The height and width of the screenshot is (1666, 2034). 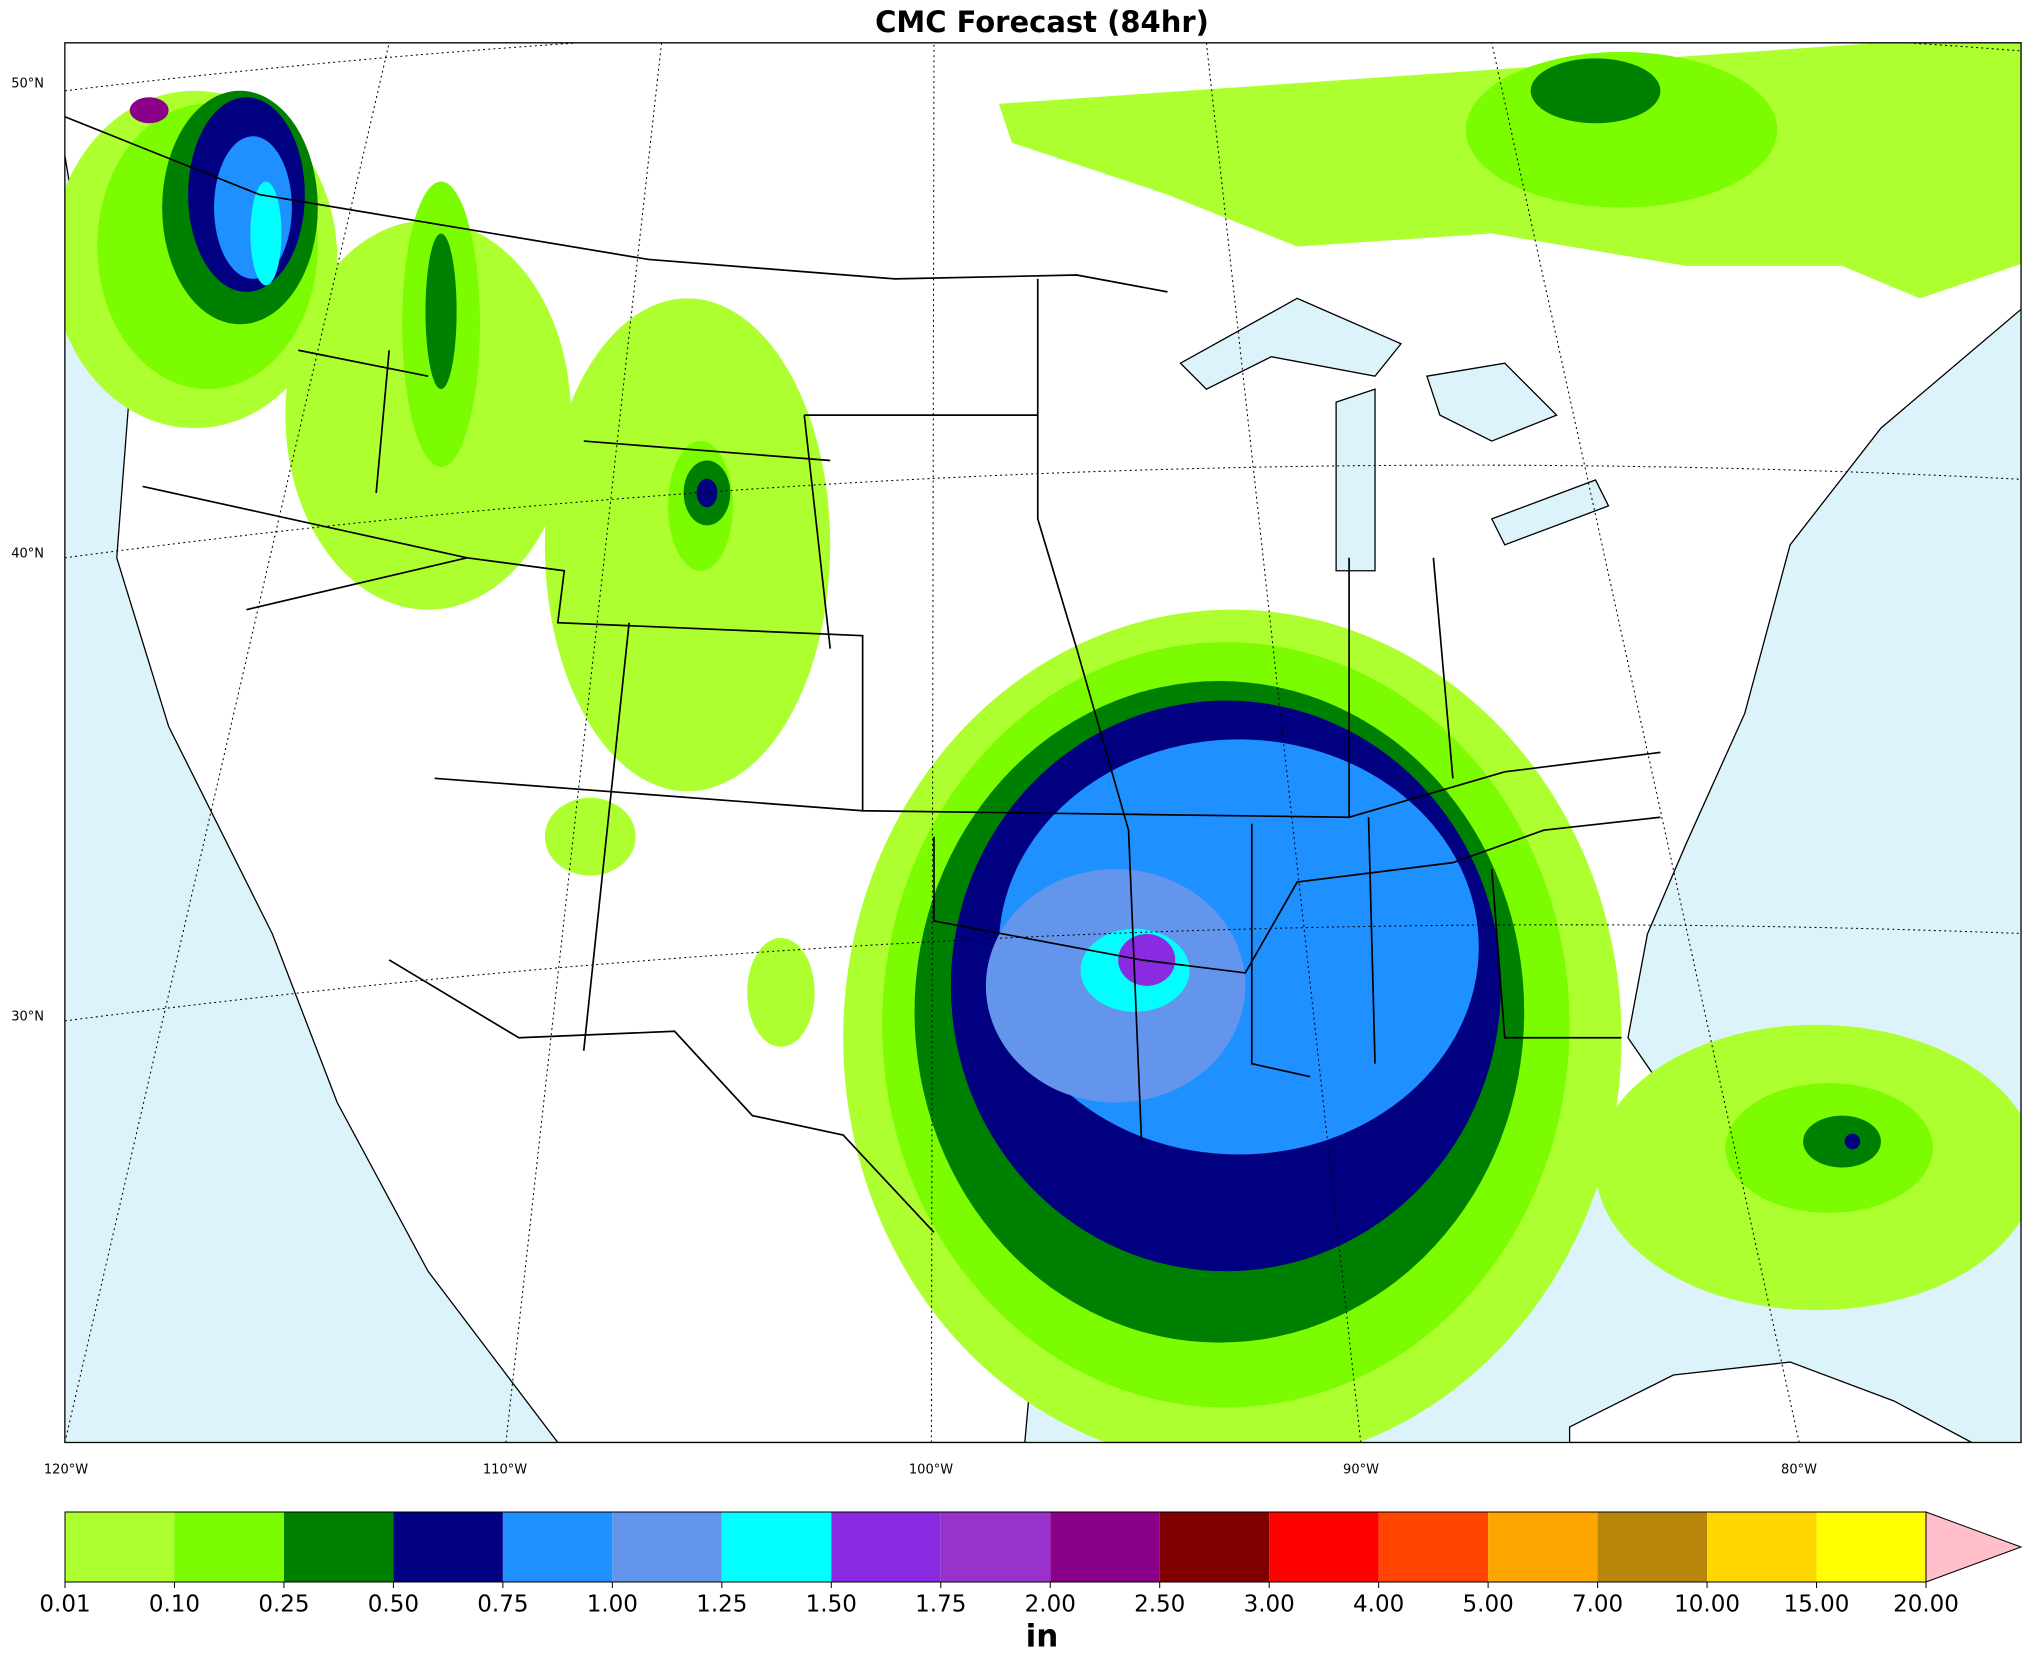 I want to click on colorbar-tick-label: 15.00, so click(x=1817, y=1605).